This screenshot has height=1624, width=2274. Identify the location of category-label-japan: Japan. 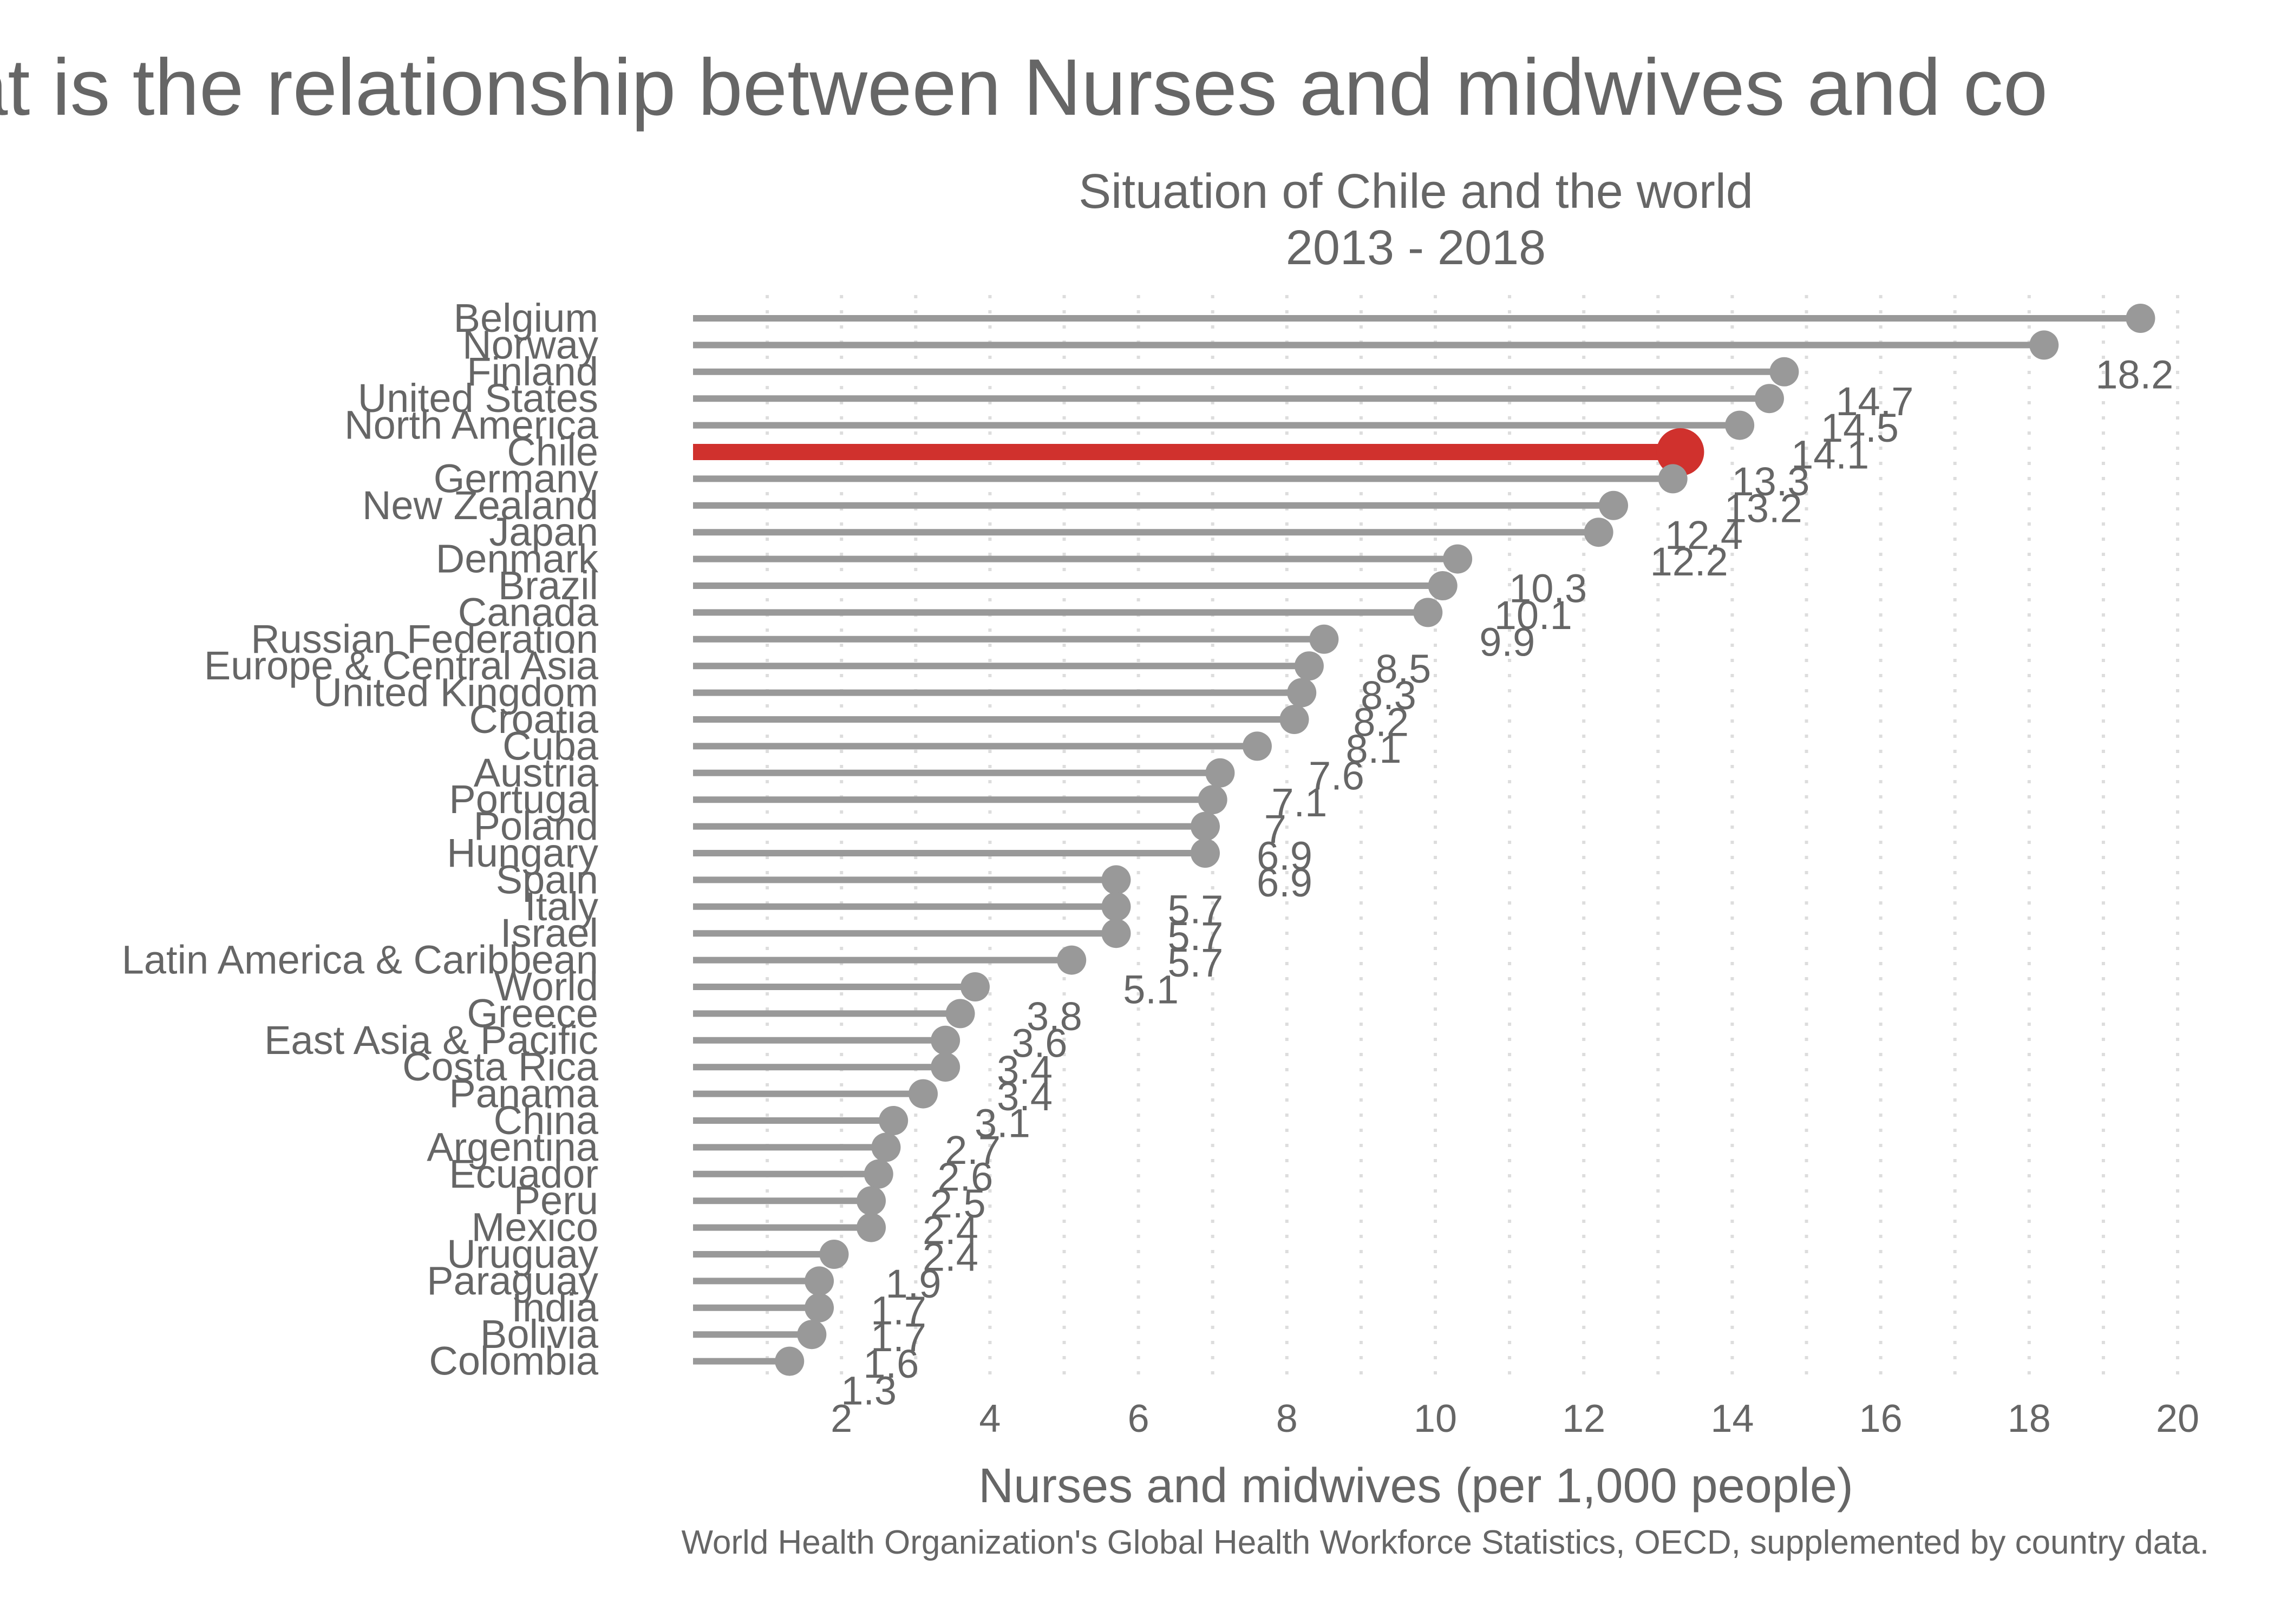
(544, 531).